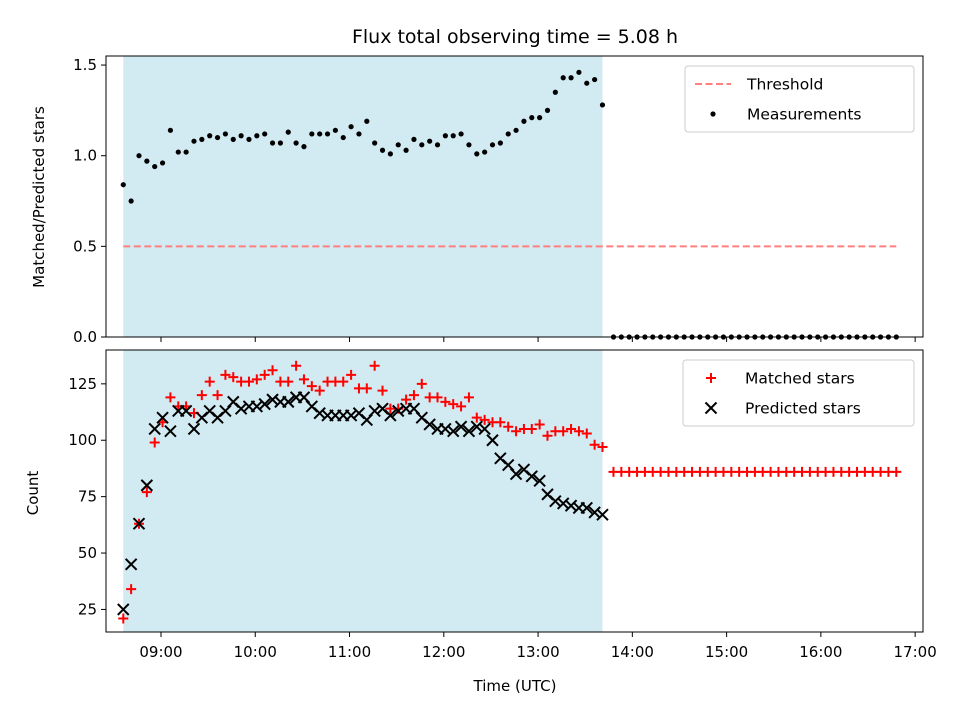 The width and height of the screenshot is (960, 720). I want to click on count-x-tick-label: 17:00, so click(915, 652).